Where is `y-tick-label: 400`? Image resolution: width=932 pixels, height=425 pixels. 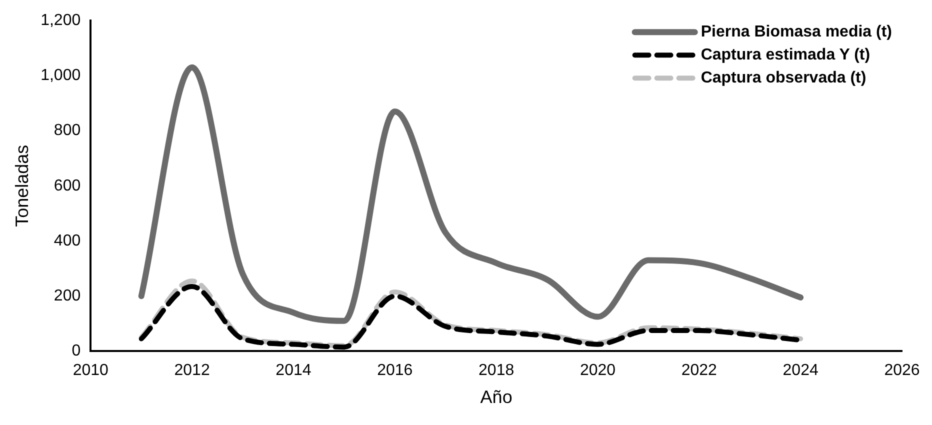
y-tick-label: 400 is located at coordinates (67, 241).